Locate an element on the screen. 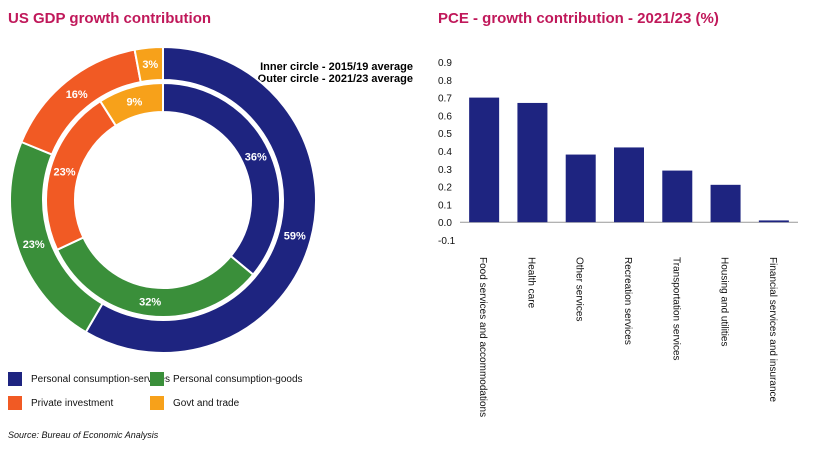 The width and height of the screenshot is (830, 449). y-tick-label: 0.3 is located at coordinates (445, 170).